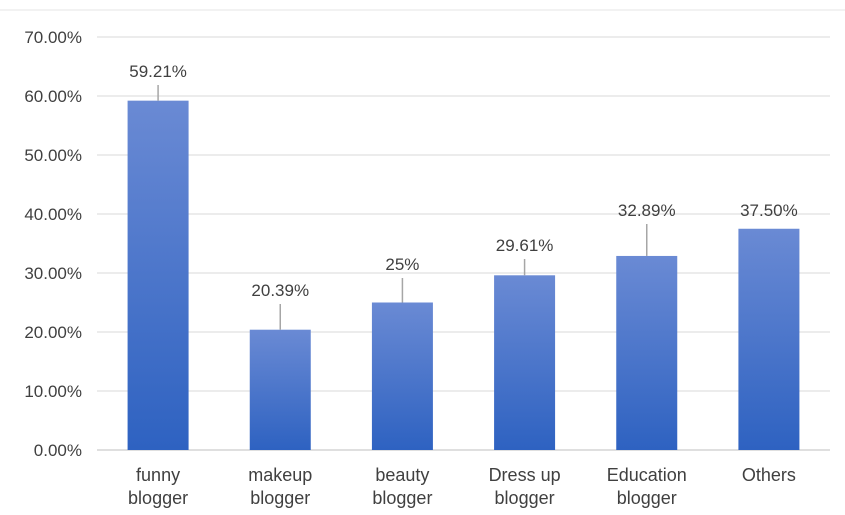 Image resolution: width=845 pixels, height=515 pixels. Describe the element at coordinates (53, 96) in the screenshot. I see `y-tick-label: 60.00%` at that location.